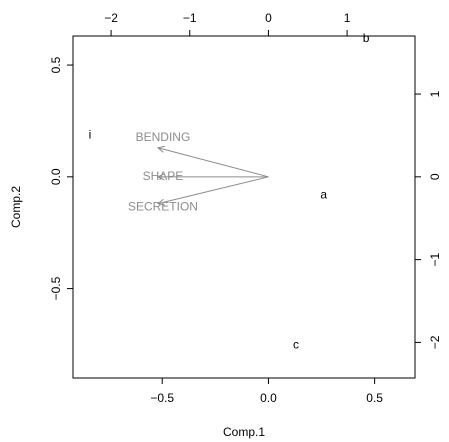 This screenshot has height=442, width=449. What do you see at coordinates (428, 219) in the screenshot?
I see `right-axis: −2 −1 0 1` at bounding box center [428, 219].